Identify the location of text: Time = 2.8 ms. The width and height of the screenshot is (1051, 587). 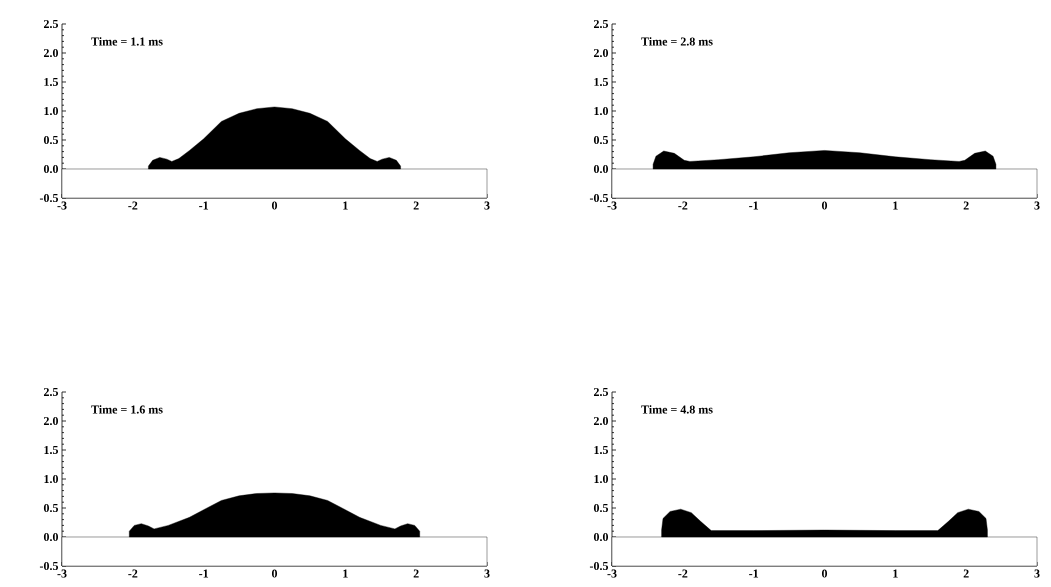
(677, 41).